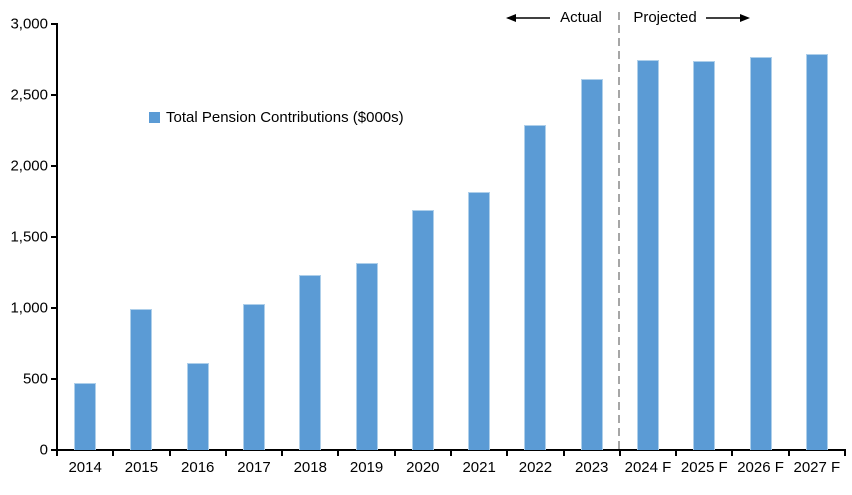  I want to click on bar-2020, so click(422, 330).